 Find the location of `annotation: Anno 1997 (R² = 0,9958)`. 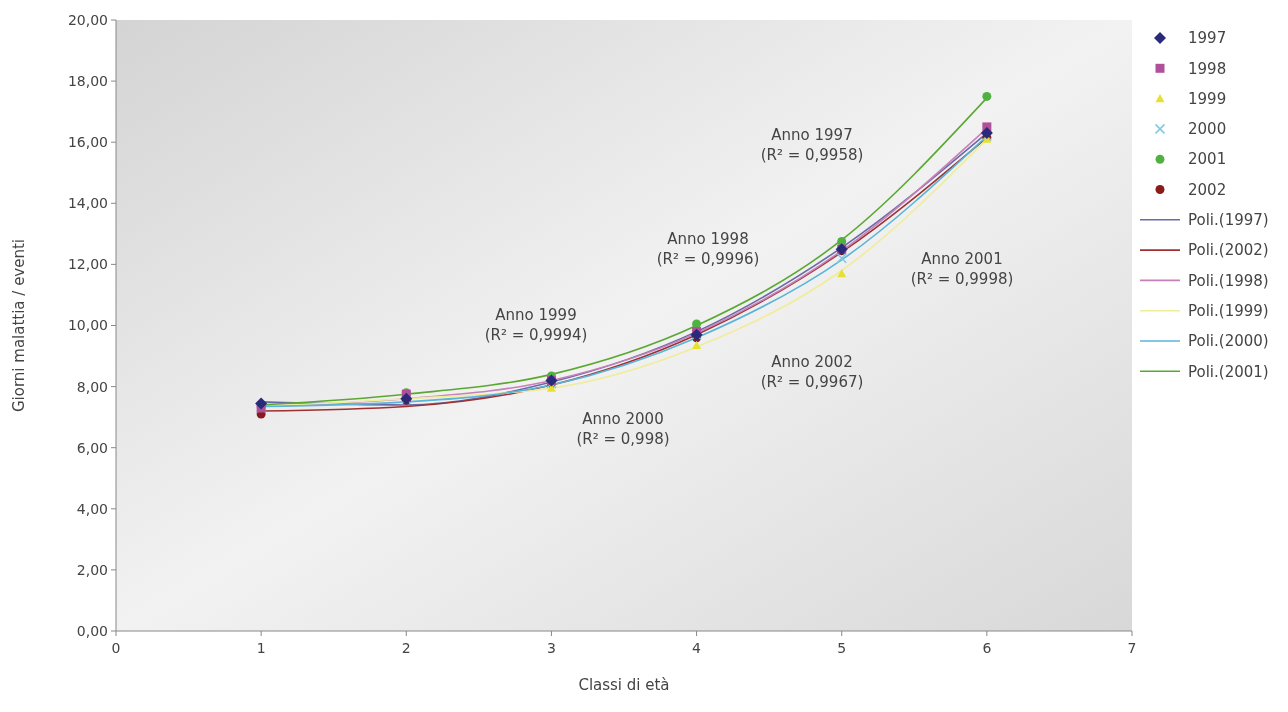

annotation: Anno 1997 (R² = 0,9958) is located at coordinates (812, 145).